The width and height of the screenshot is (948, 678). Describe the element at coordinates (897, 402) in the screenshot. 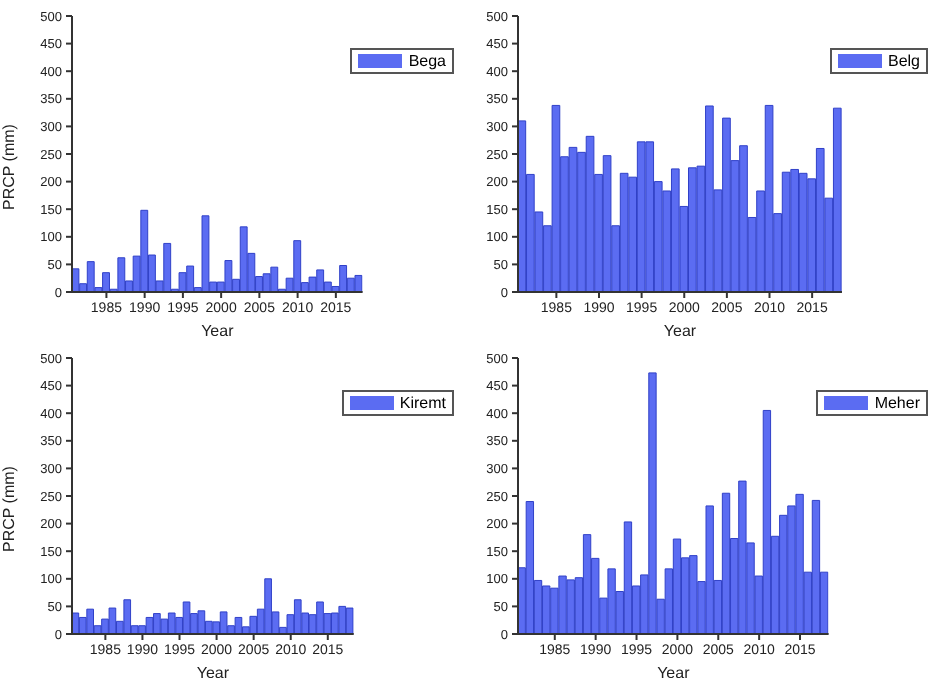

I see `legend-label: Meher` at that location.